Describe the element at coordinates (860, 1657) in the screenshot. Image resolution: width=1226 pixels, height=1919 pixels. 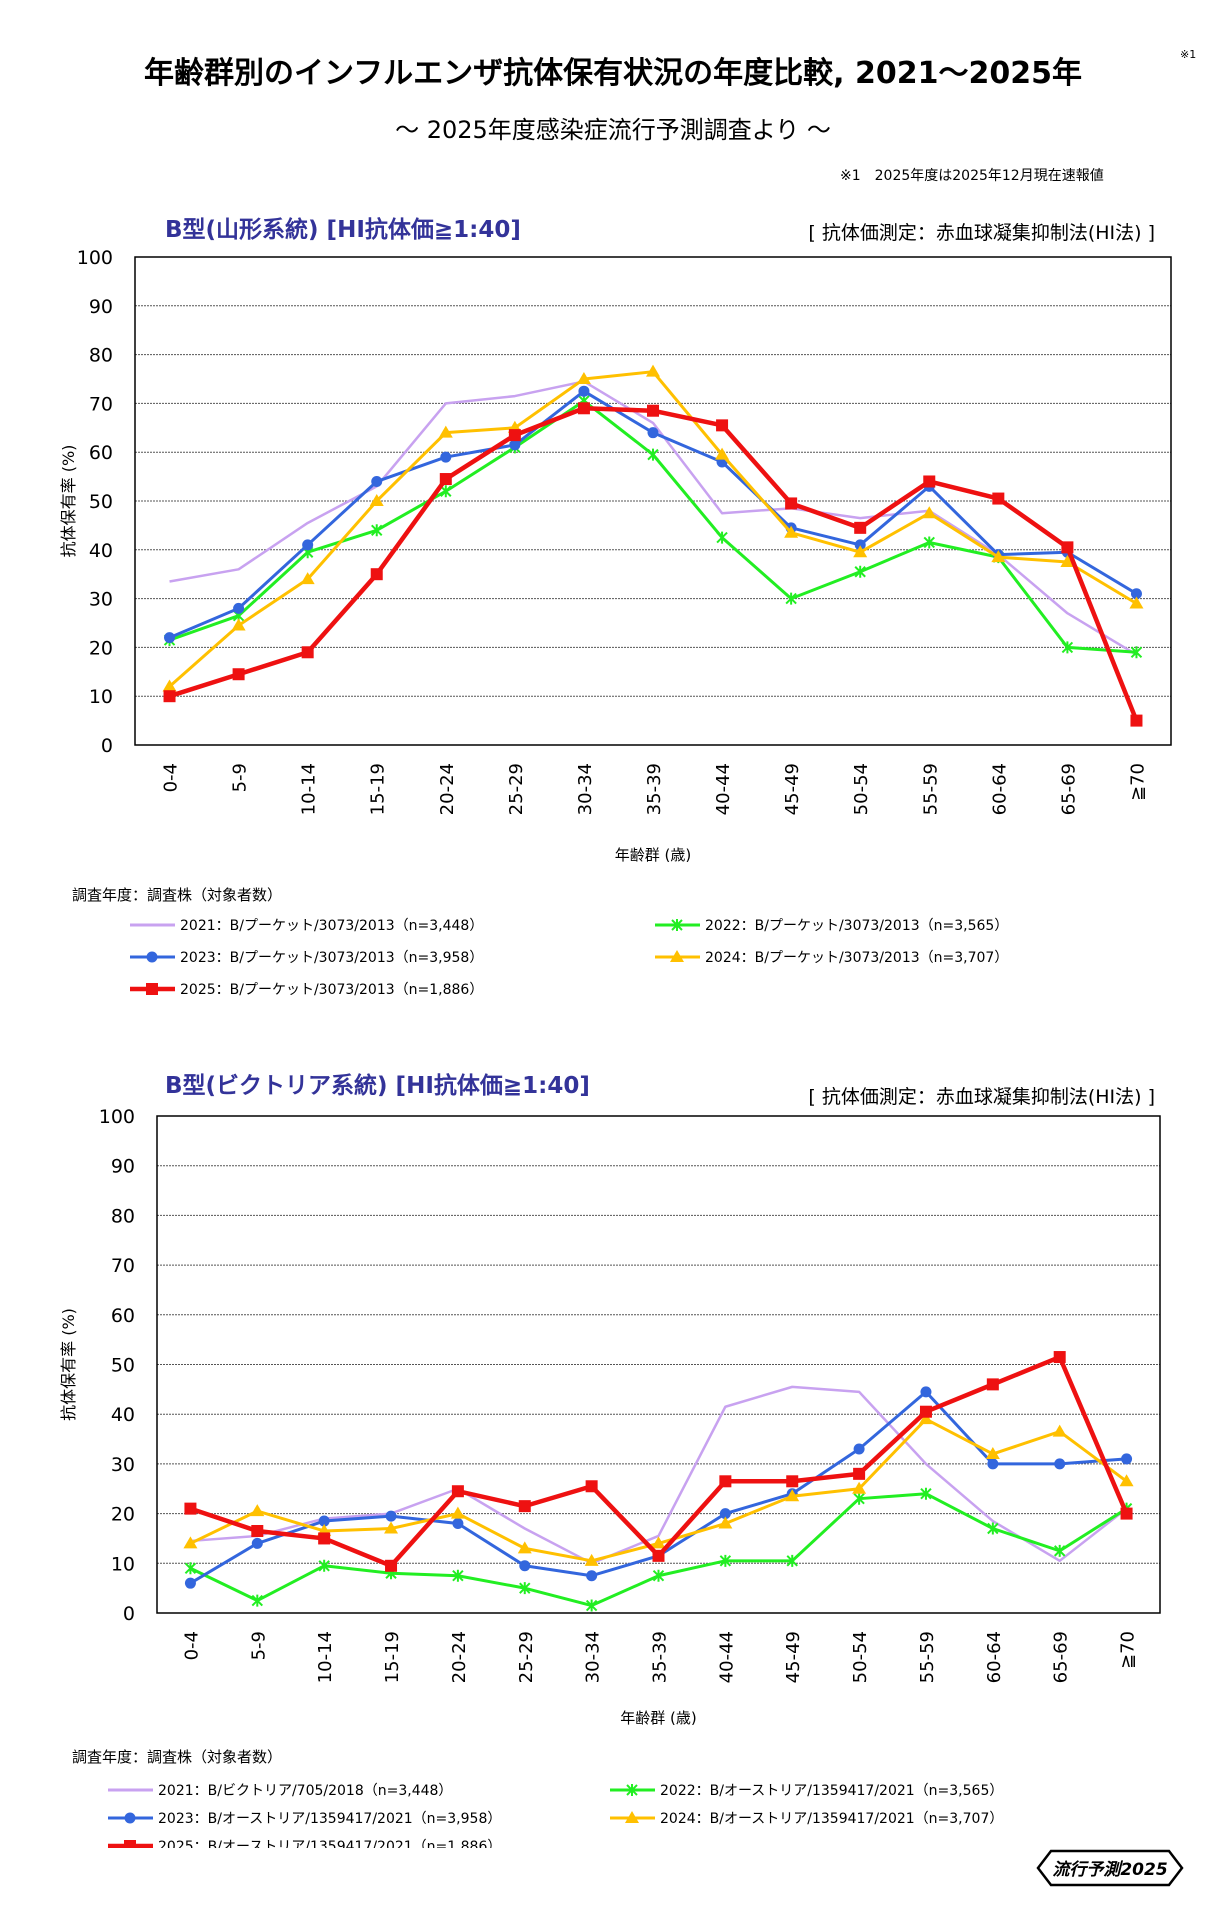
I see `x-tick-label: 50-54` at that location.